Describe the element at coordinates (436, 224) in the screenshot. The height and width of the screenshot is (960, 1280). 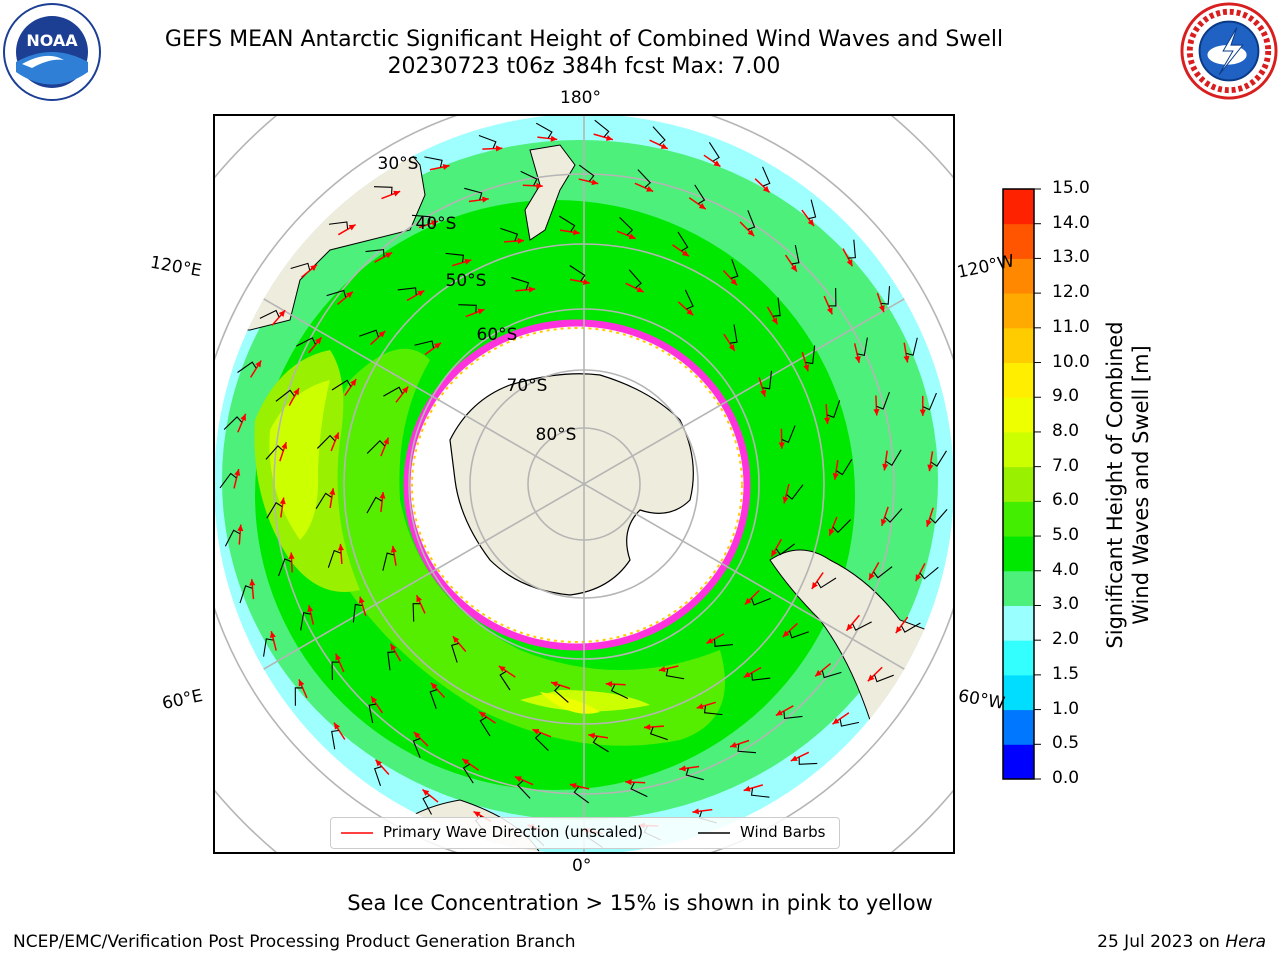
I see `lat-label-40s: 40°S` at that location.